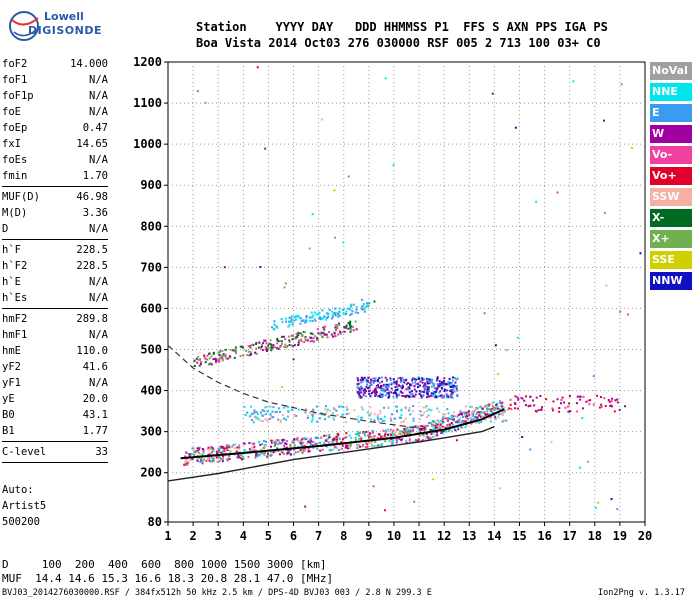  What do you see at coordinates (55, 452) in the screenshot?
I see `param-row: C-level 33` at bounding box center [55, 452].